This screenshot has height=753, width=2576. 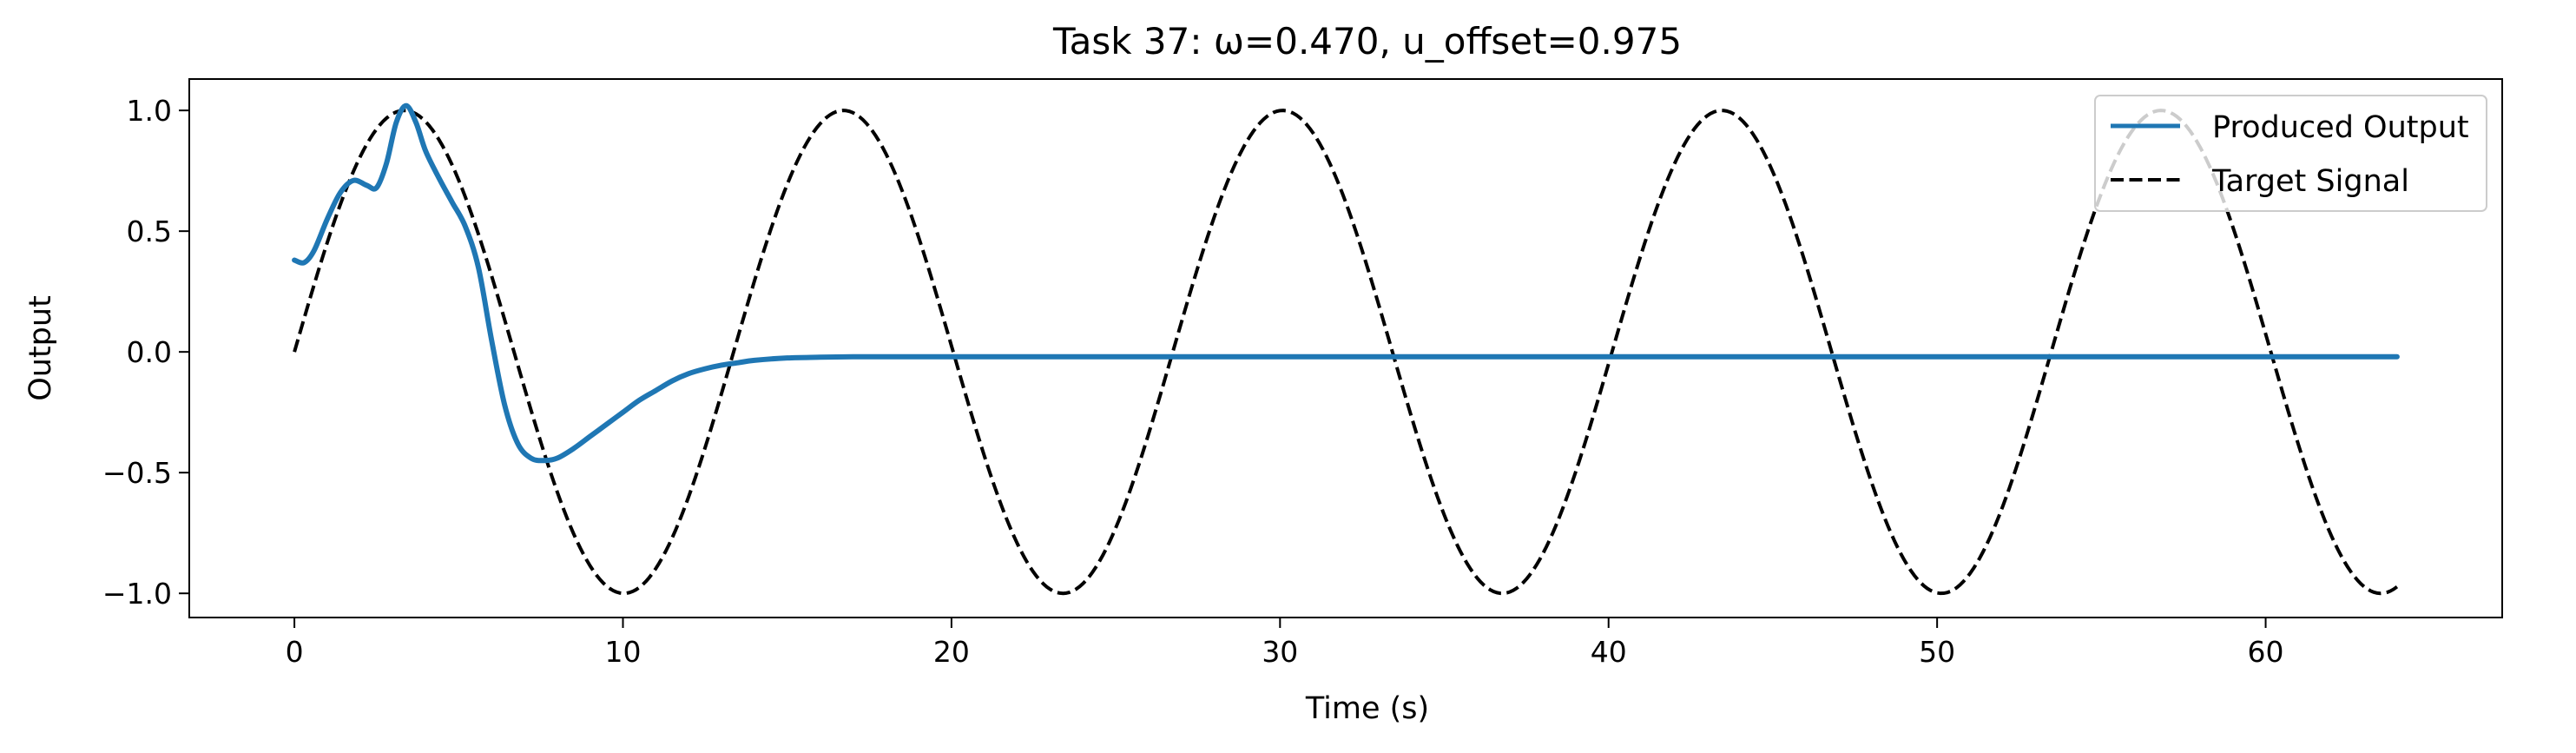 What do you see at coordinates (149, 352) in the screenshot?
I see `y-tick-label: 0.0` at bounding box center [149, 352].